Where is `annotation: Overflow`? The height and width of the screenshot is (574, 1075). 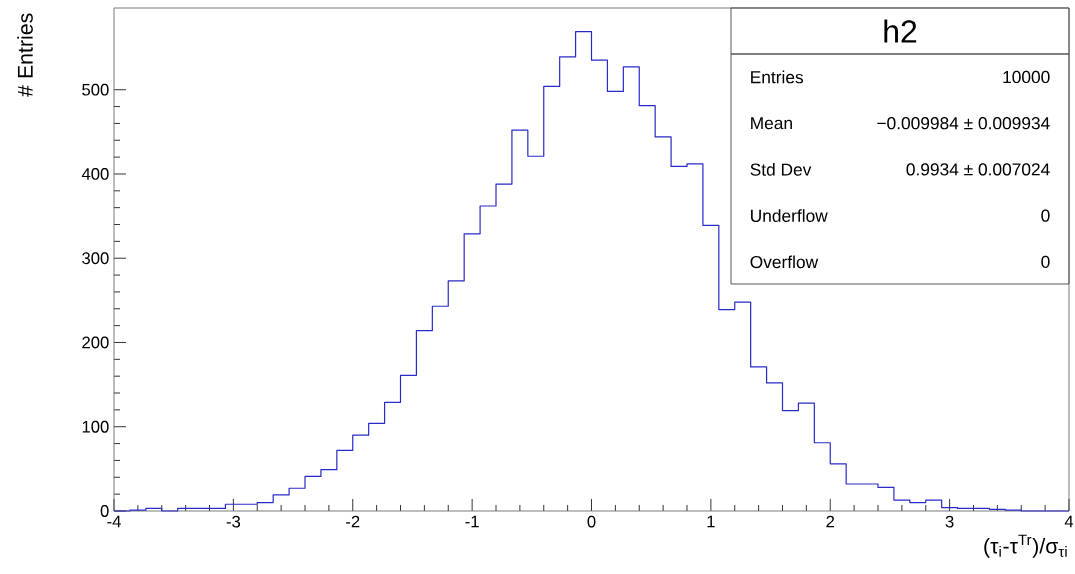
annotation: Overflow is located at coordinates (784, 262).